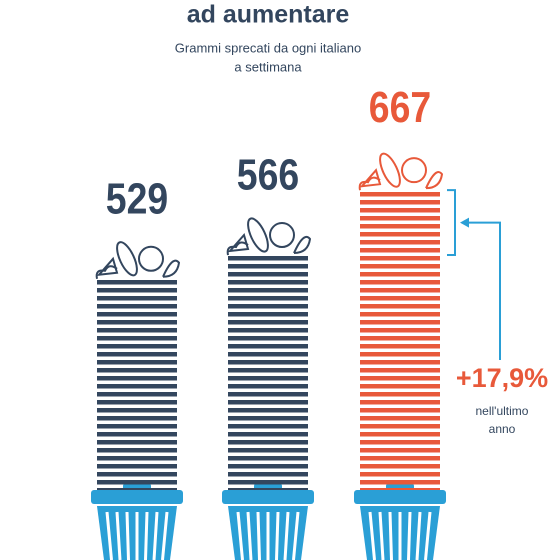 This screenshot has height=560, width=560. Describe the element at coordinates (502, 411) in the screenshot. I see `annotation-note: nell'ultimo` at that location.